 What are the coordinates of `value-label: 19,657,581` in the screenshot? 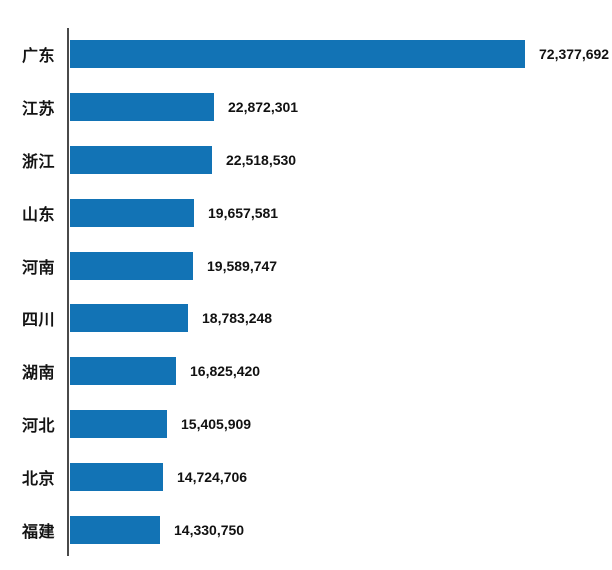 It's located at (243, 212).